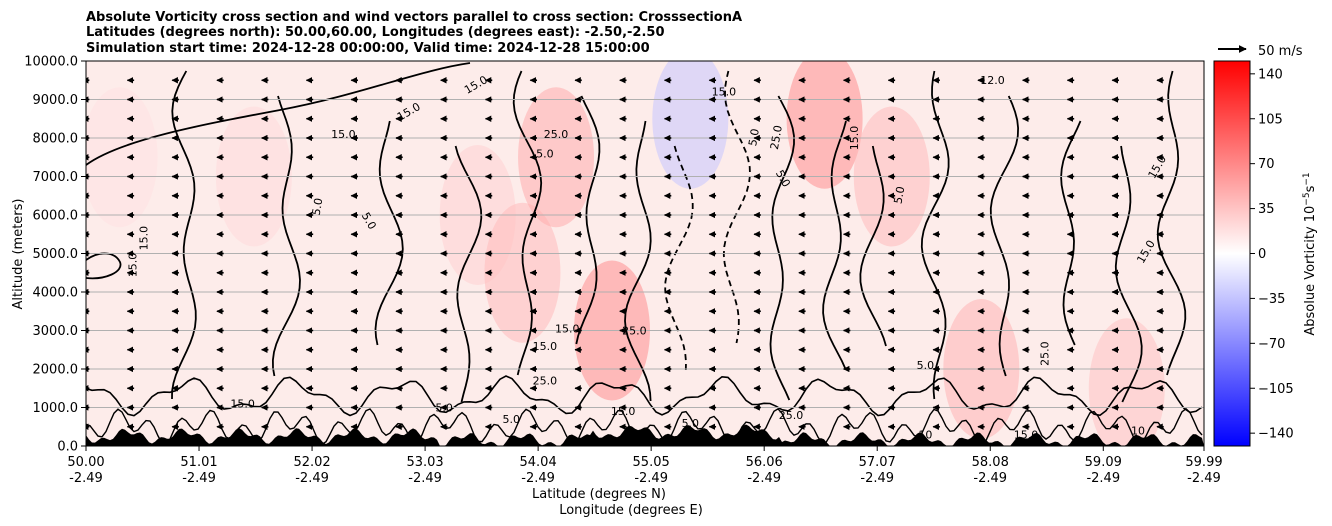  What do you see at coordinates (56, 408) in the screenshot?
I see `y-tick-label: 1000.0` at bounding box center [56, 408].